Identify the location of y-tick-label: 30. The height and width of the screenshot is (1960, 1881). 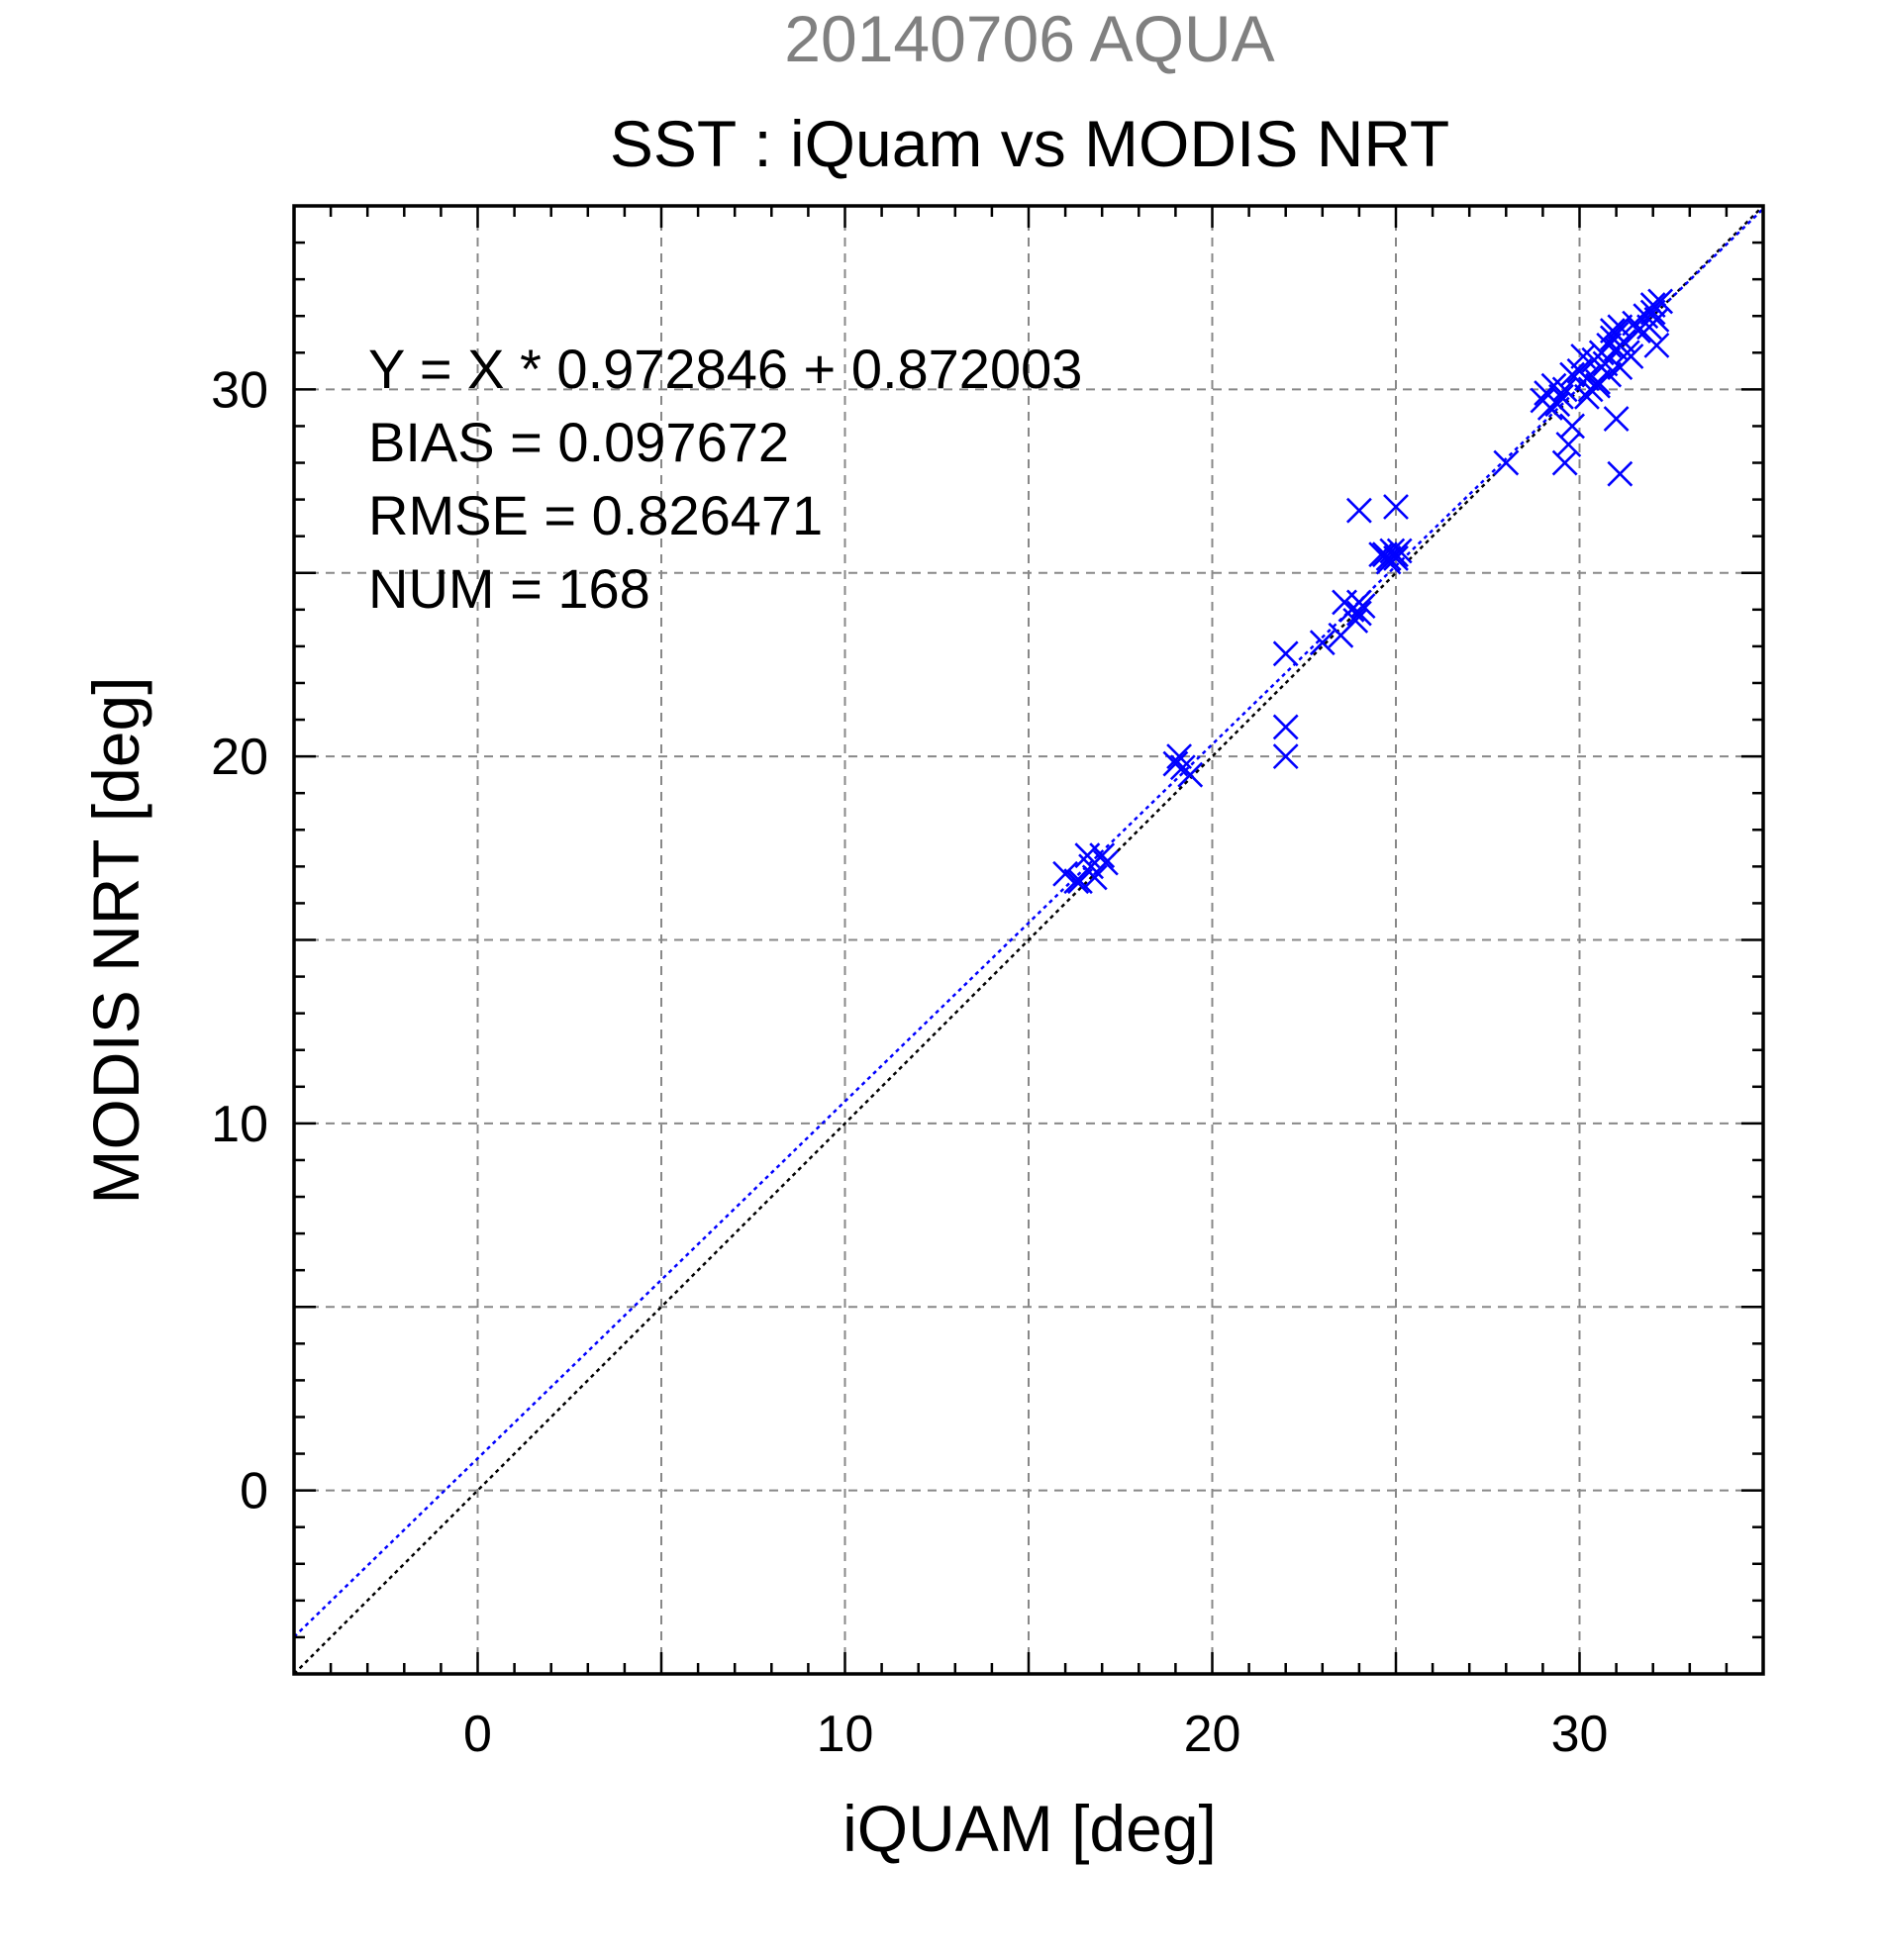
(240, 390).